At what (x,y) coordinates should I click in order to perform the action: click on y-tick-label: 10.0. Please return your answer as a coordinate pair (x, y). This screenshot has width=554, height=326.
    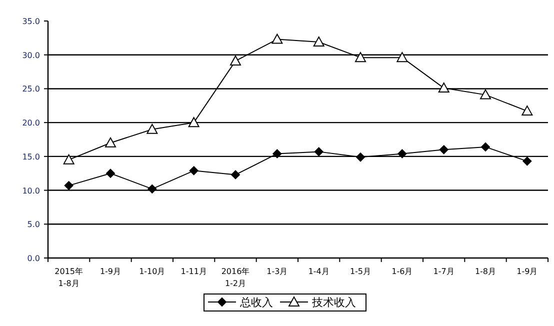
    Looking at the image, I should click on (31, 191).